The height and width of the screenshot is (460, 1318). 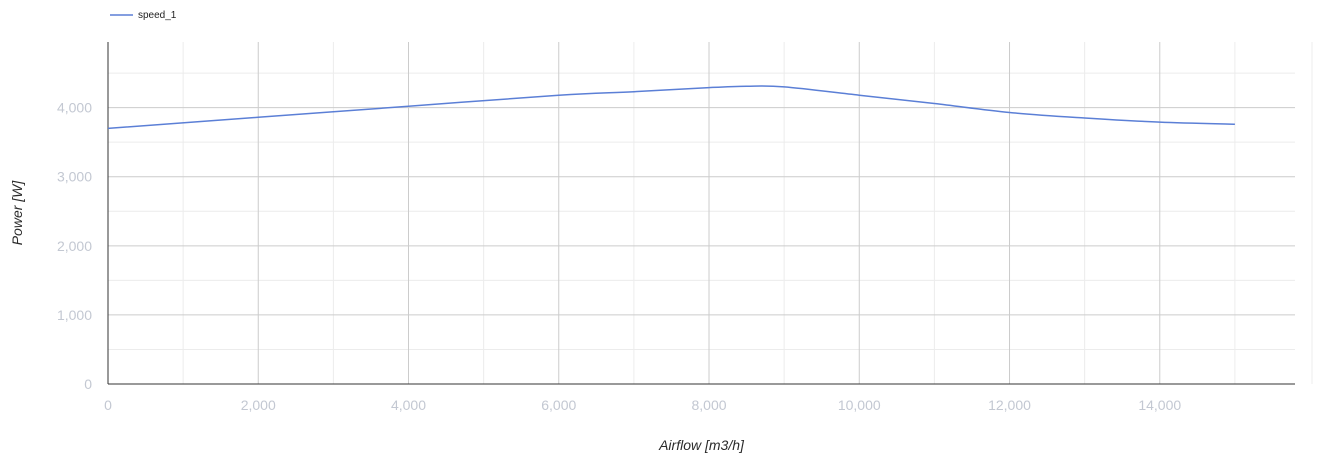 I want to click on x-tick-label: 4,000, so click(x=408, y=405).